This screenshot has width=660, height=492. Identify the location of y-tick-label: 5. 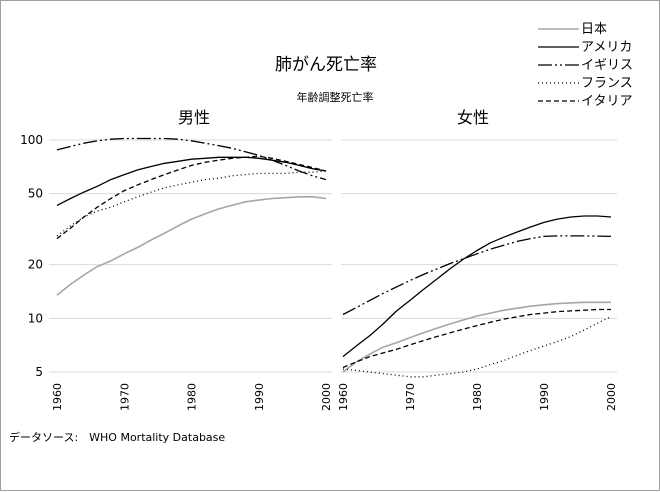
(39, 372).